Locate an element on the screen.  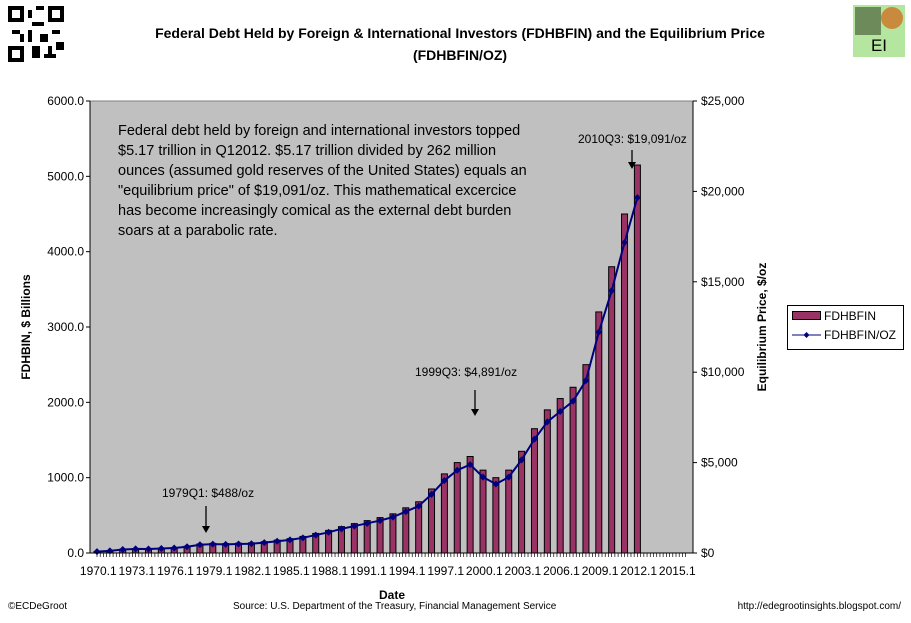
y-tick-label: 4000.0 is located at coordinates (65, 252).